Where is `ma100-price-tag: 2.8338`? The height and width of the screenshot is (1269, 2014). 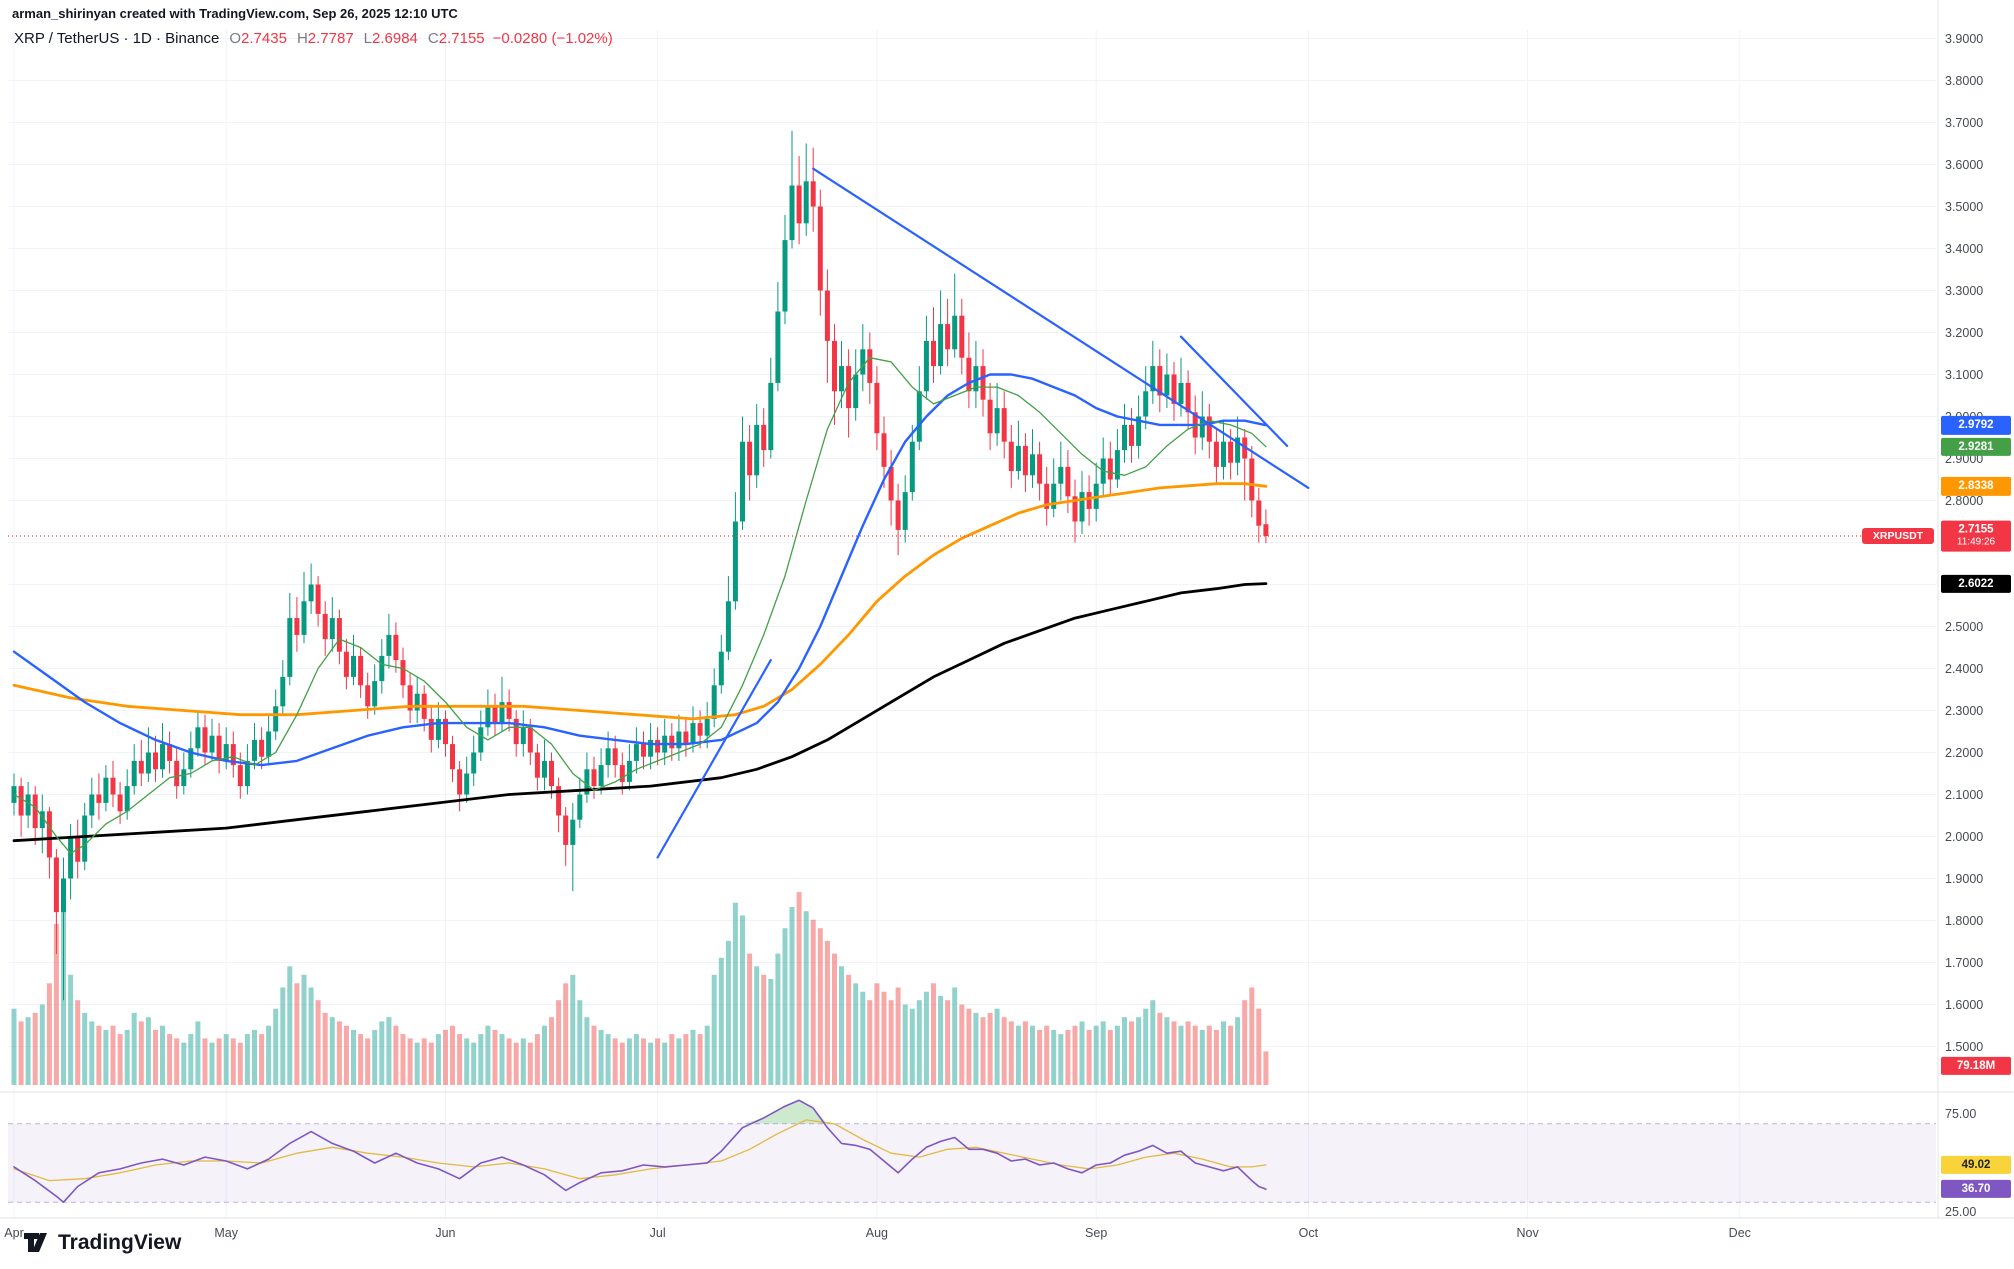 ma100-price-tag: 2.8338 is located at coordinates (1976, 486).